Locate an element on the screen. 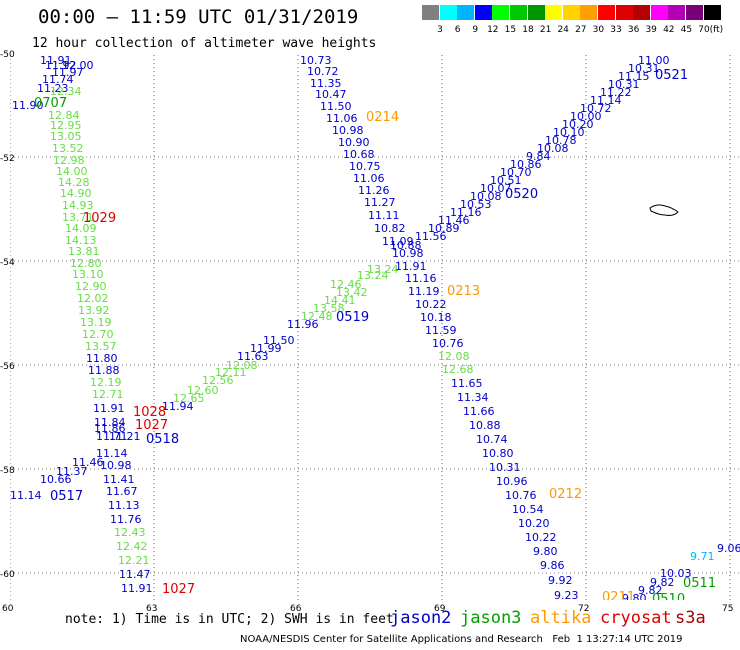 This screenshot has width=740, height=650. wave-height-reading: 11.67 is located at coordinates (122, 491).